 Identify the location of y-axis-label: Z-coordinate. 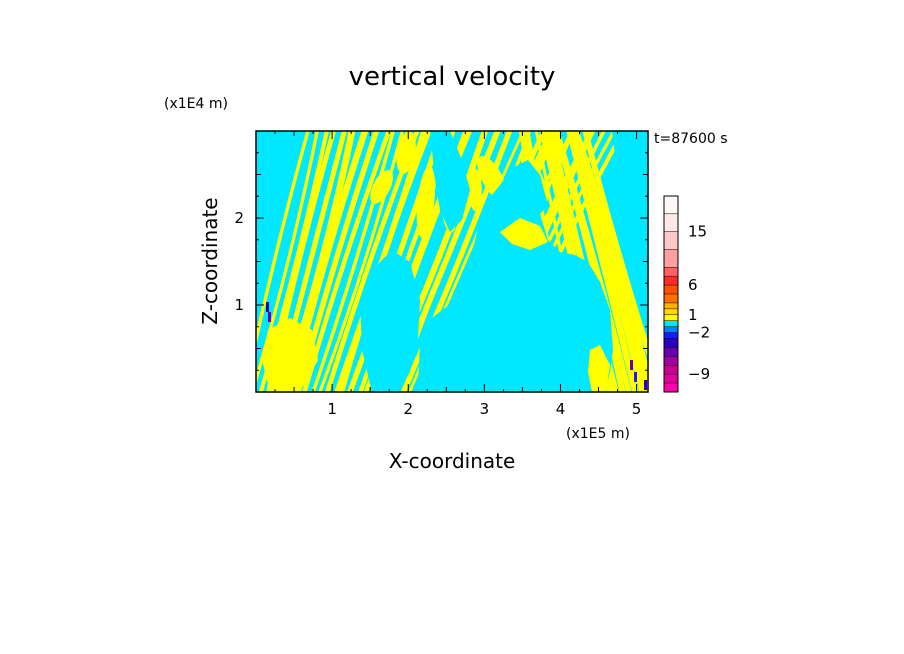
(210, 260).